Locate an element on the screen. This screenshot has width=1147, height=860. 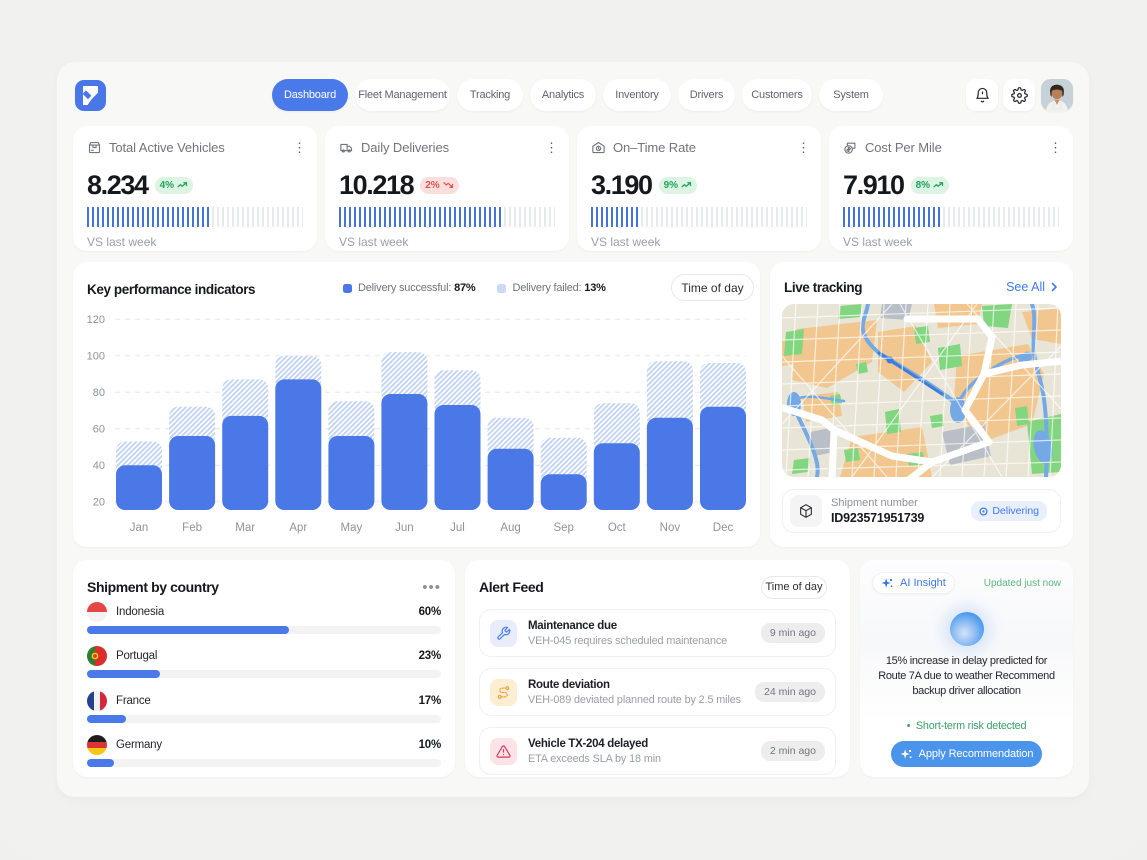
svg-text: 100 is located at coordinates (96, 357).